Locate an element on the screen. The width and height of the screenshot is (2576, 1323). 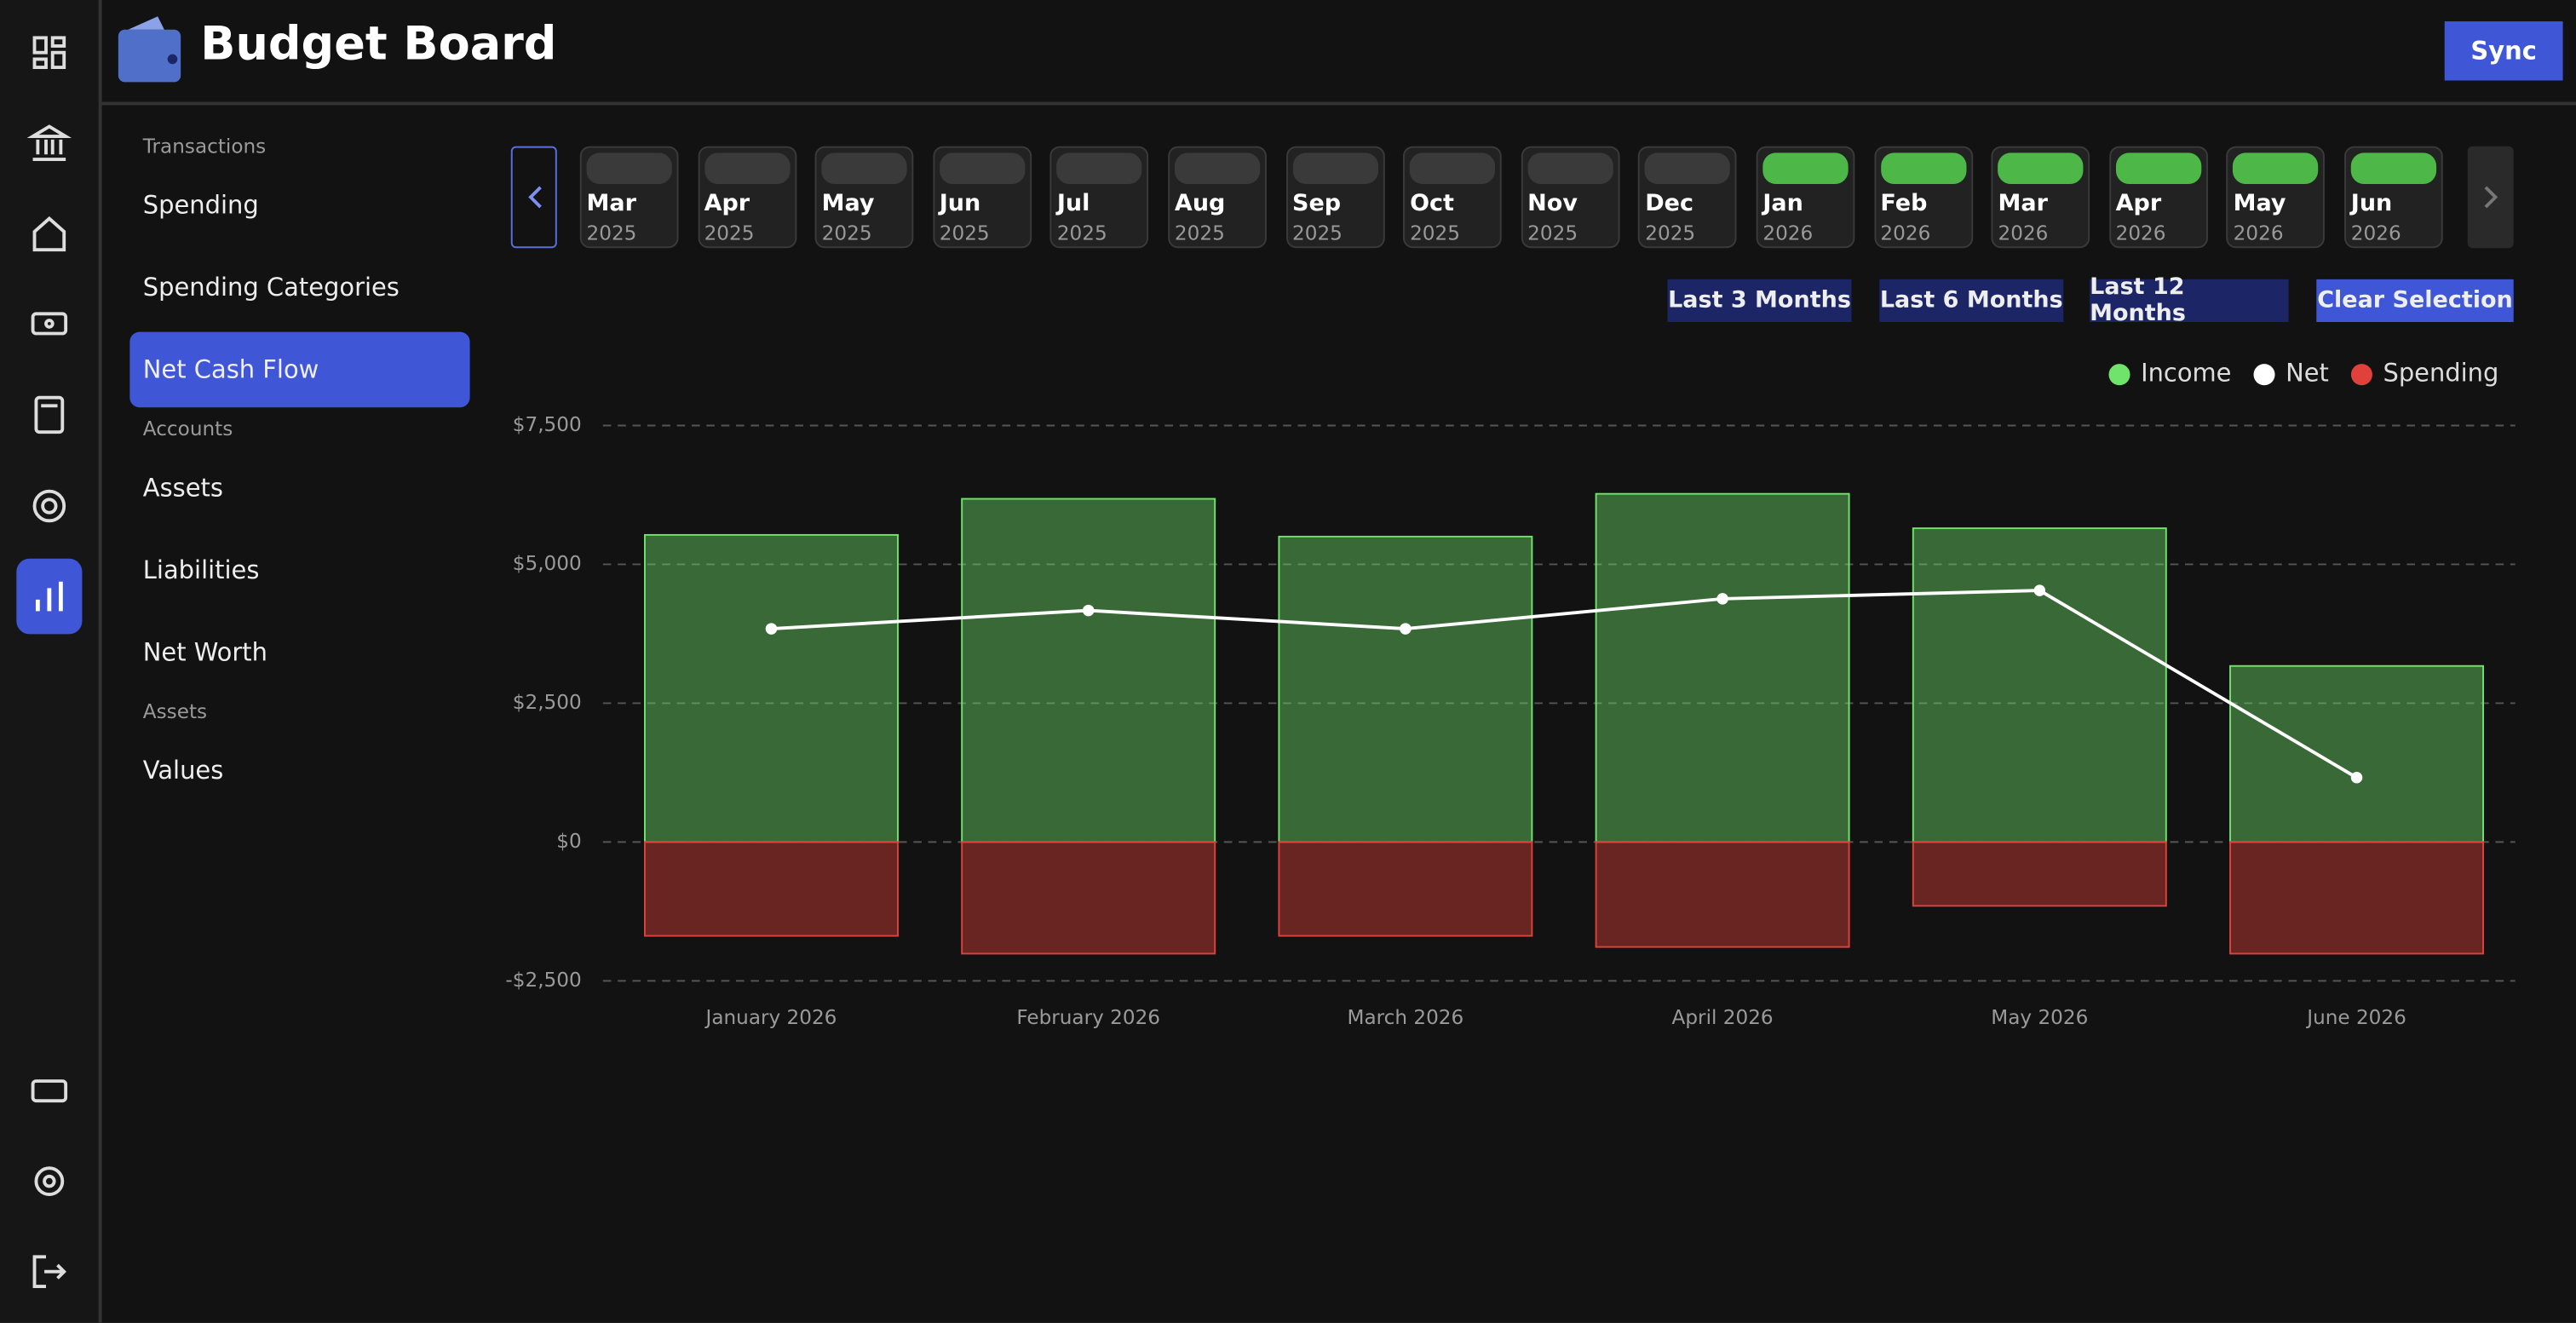
section-heading: Accounts is located at coordinates (188, 428).